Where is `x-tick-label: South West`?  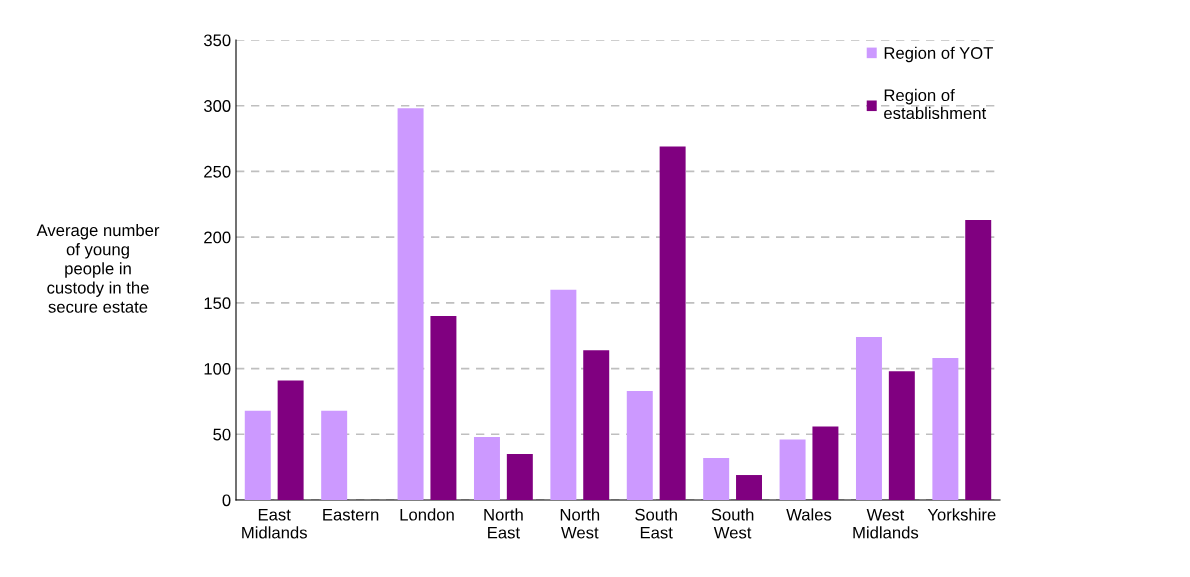 x-tick-label: South West is located at coordinates (732, 523).